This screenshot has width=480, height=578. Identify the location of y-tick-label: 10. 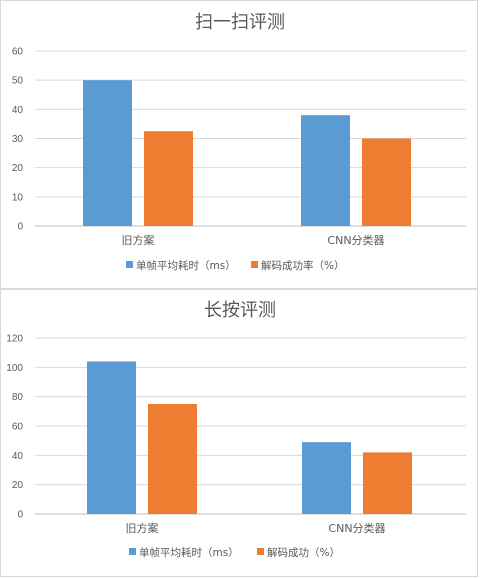
(18, 197).